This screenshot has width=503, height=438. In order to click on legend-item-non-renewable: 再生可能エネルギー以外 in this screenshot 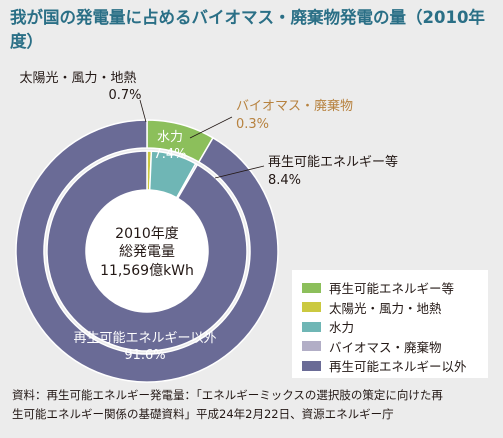, I will do `click(392, 366)`.